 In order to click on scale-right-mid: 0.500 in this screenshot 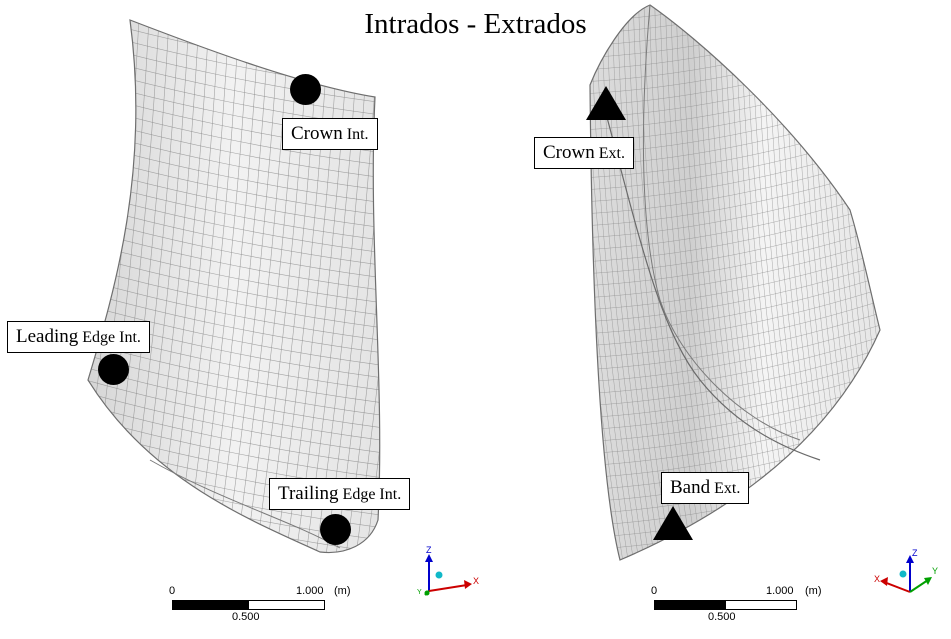, I will do `click(722, 617)`.